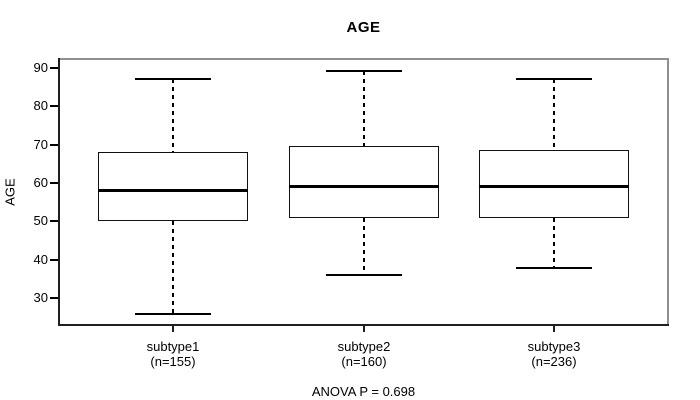 The image size is (700, 400). What do you see at coordinates (59, 192) in the screenshot?
I see `y-axis-line` at bounding box center [59, 192].